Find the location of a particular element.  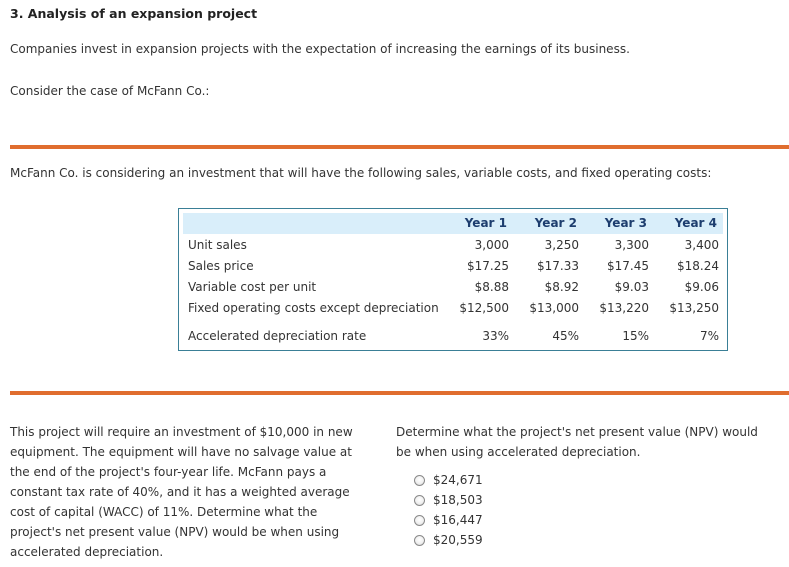

answer-option-4: $20,559 is located at coordinates (448, 540).